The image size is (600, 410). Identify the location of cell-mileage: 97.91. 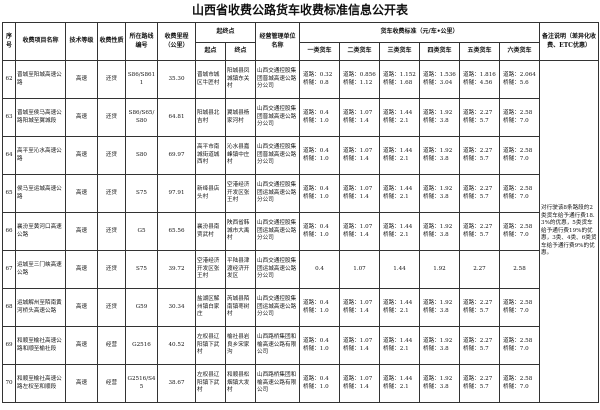
(176, 193).